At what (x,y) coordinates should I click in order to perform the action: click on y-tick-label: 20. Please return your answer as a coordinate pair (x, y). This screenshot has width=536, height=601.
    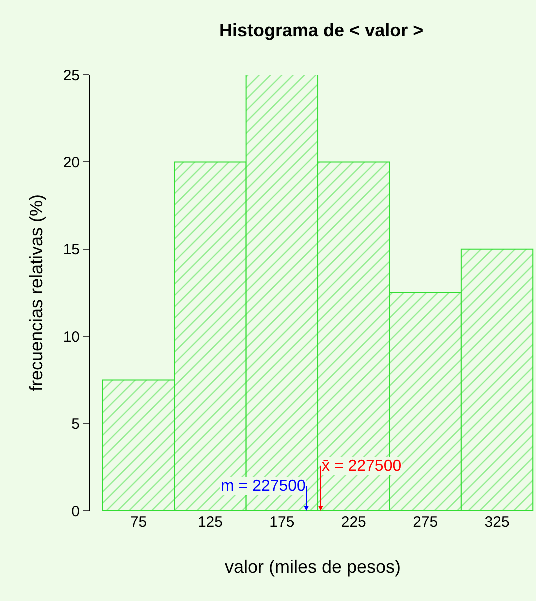
    Looking at the image, I should click on (71, 163).